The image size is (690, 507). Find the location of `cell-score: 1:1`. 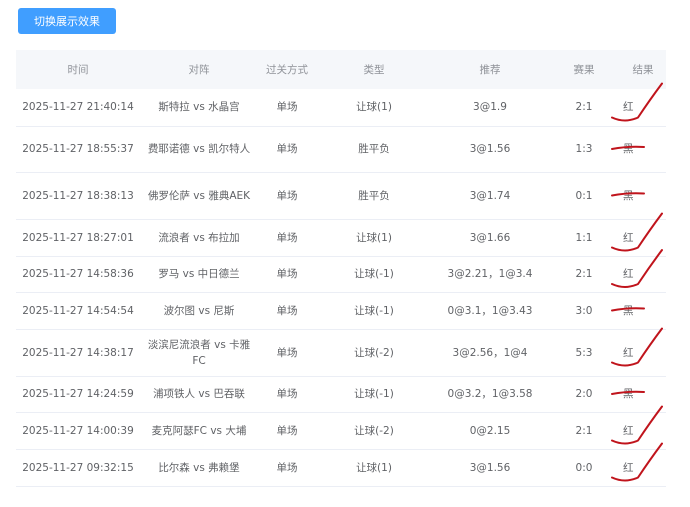

cell-score: 1:1 is located at coordinates (584, 238).